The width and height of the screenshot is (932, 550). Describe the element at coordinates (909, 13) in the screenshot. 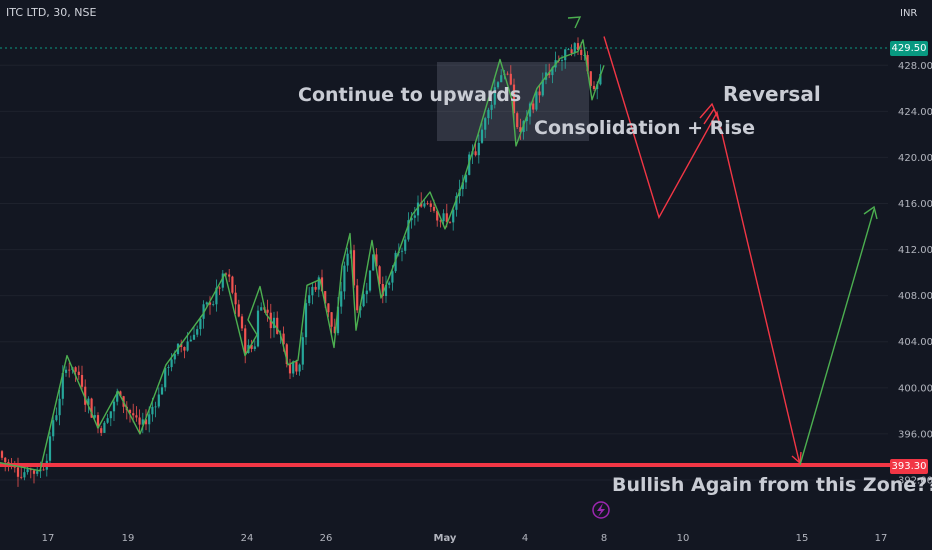

I see `currency-label: INR` at that location.